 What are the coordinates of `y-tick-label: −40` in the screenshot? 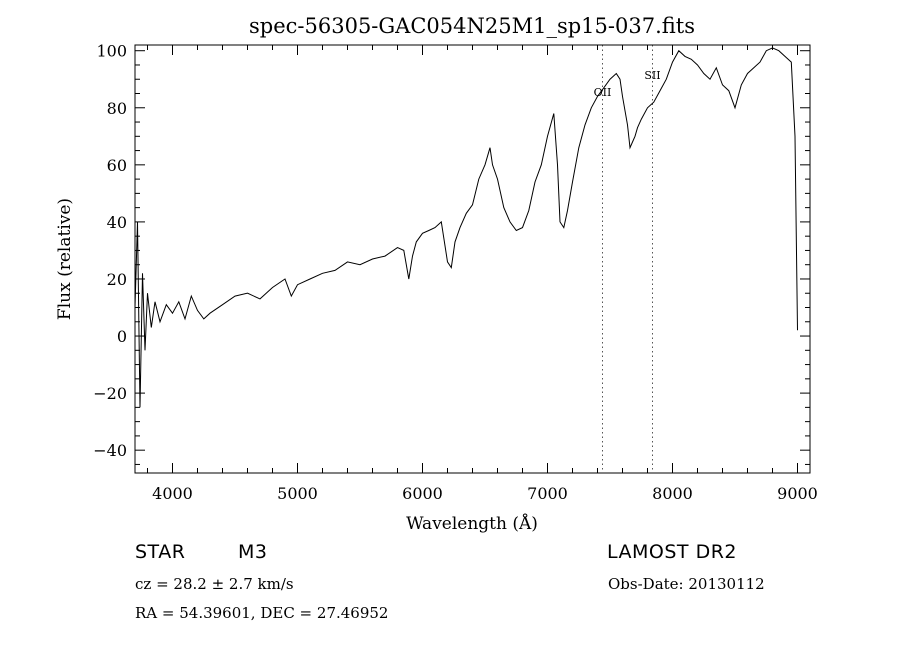 It's located at (110, 450).